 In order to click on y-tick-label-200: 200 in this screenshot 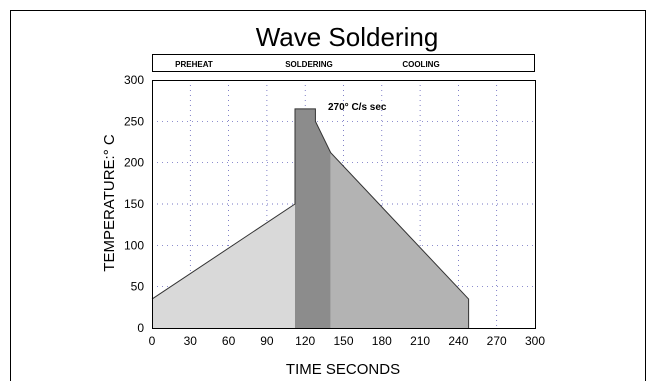, I will do `click(134, 163)`.